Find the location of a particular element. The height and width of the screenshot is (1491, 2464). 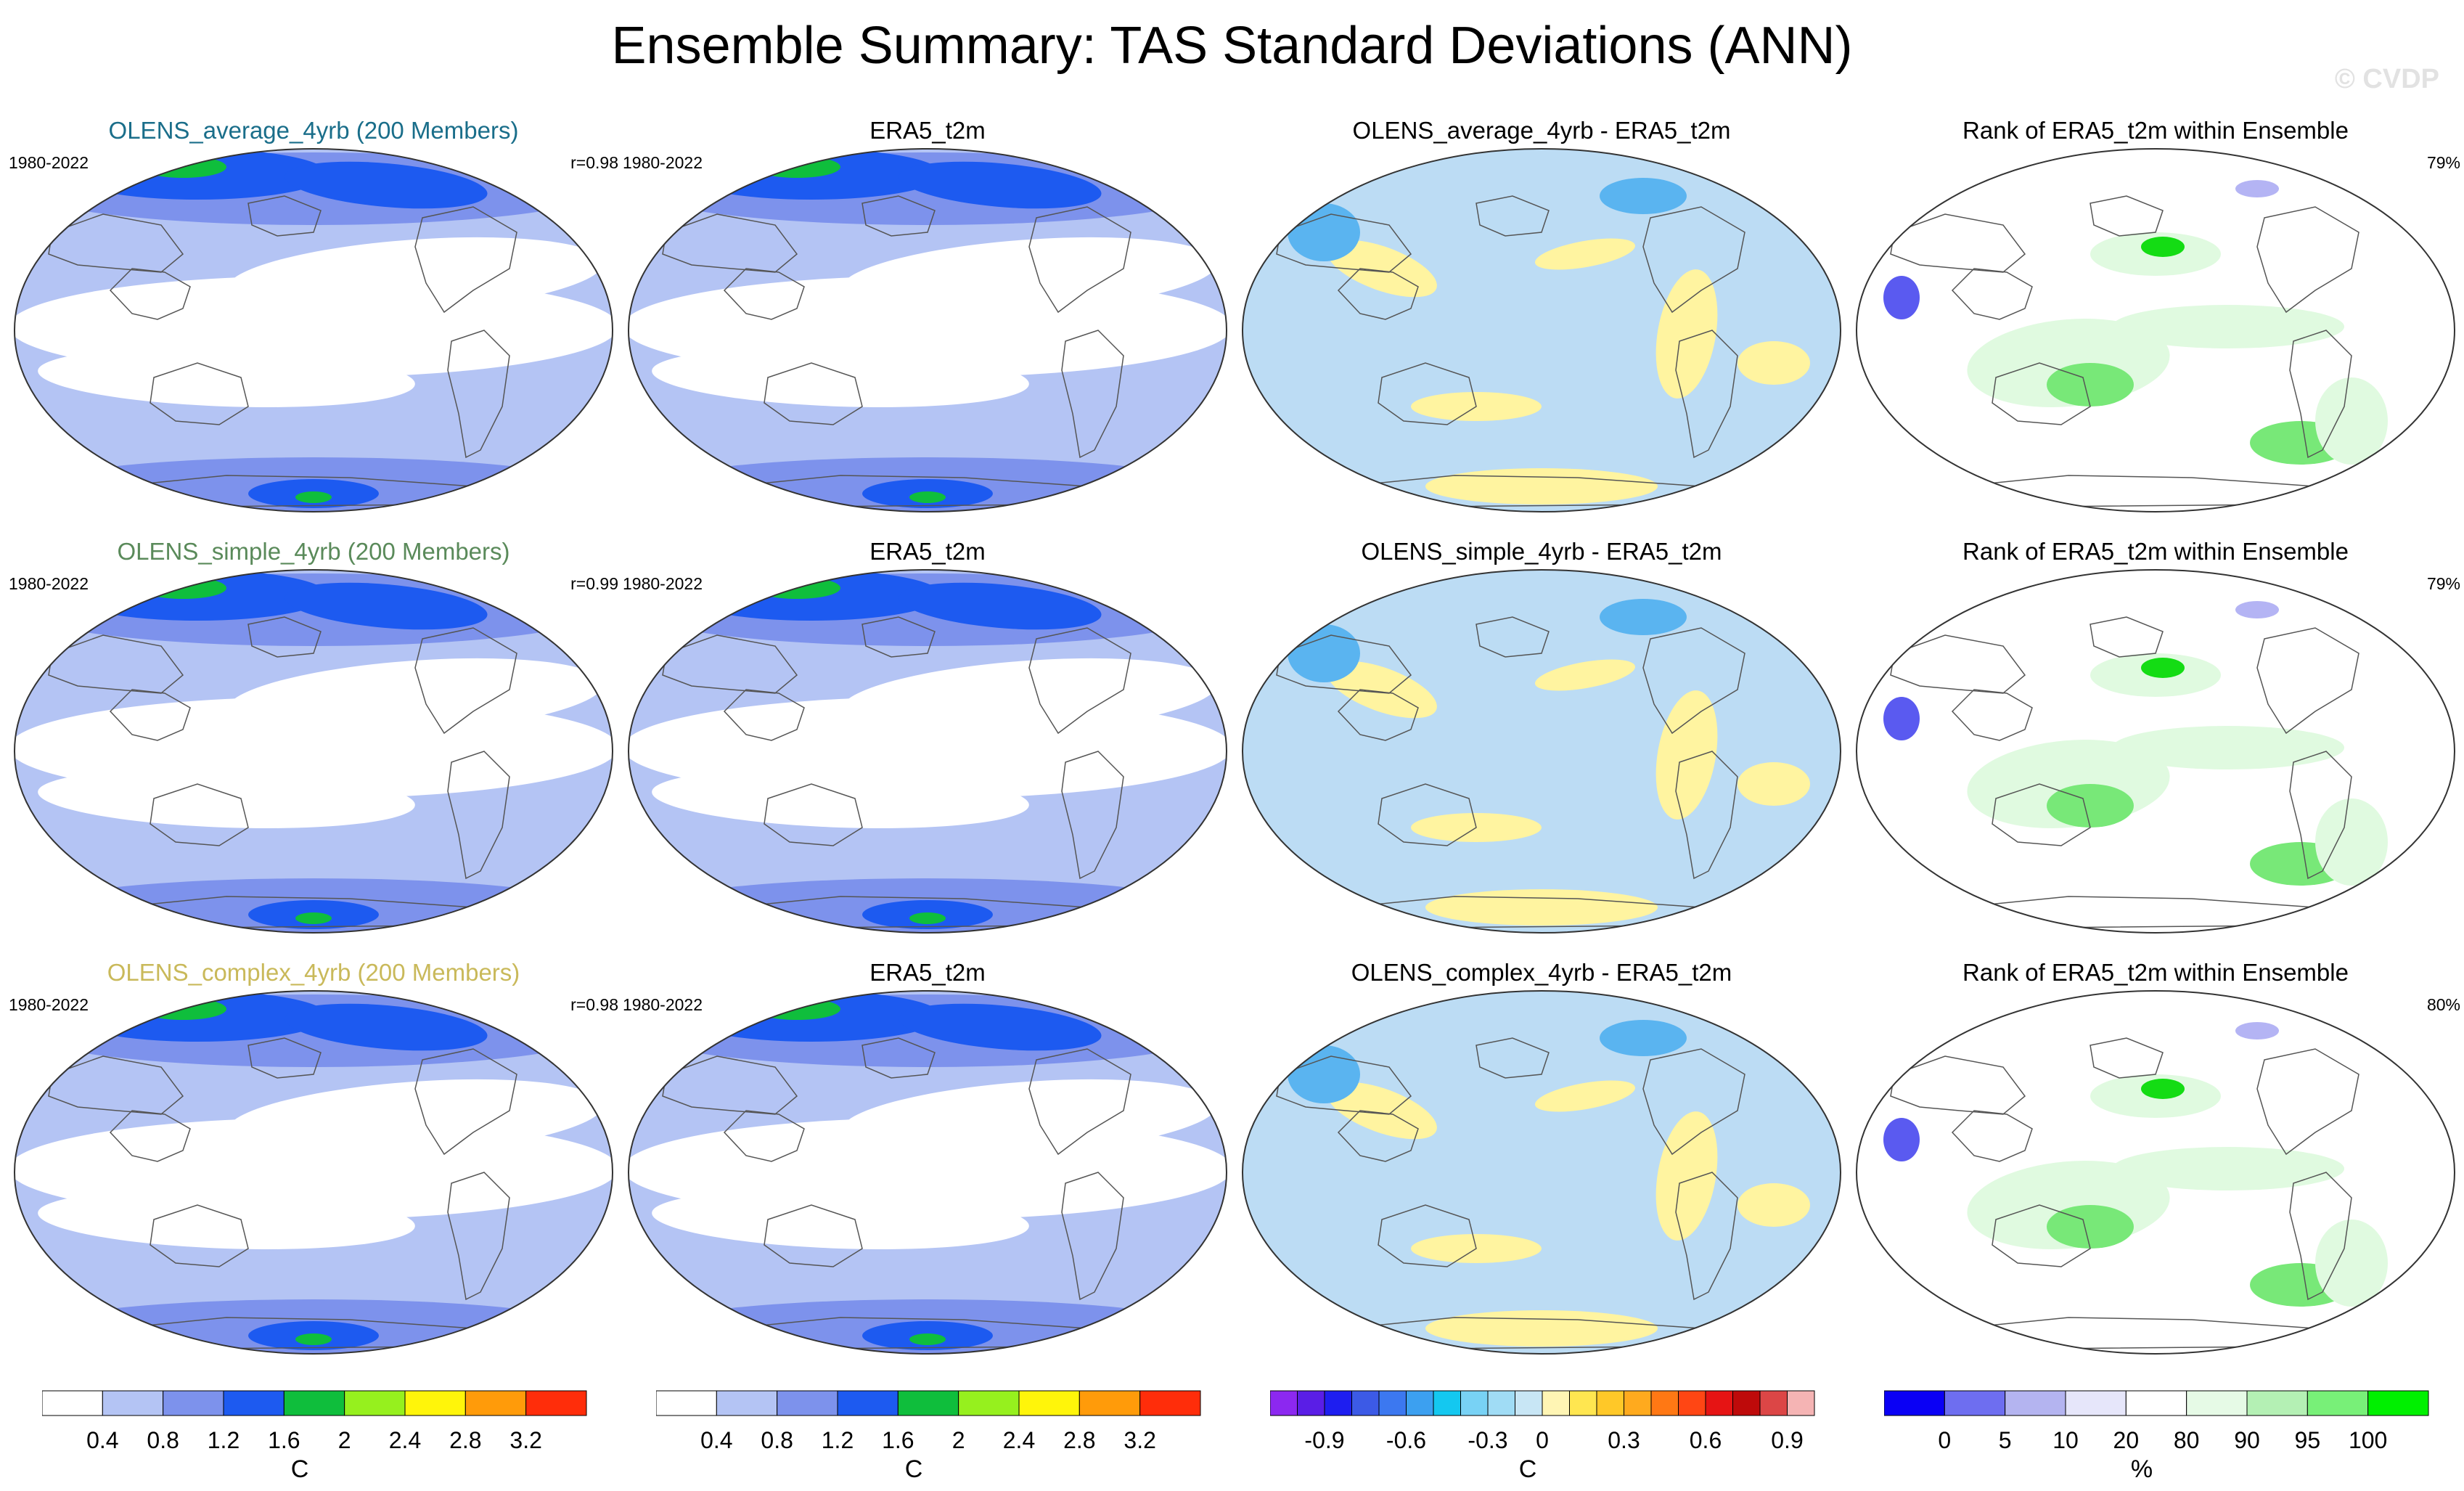

map-panel-obs: ERA5_t2m 1980-2022 is located at coordinates (927, 319).